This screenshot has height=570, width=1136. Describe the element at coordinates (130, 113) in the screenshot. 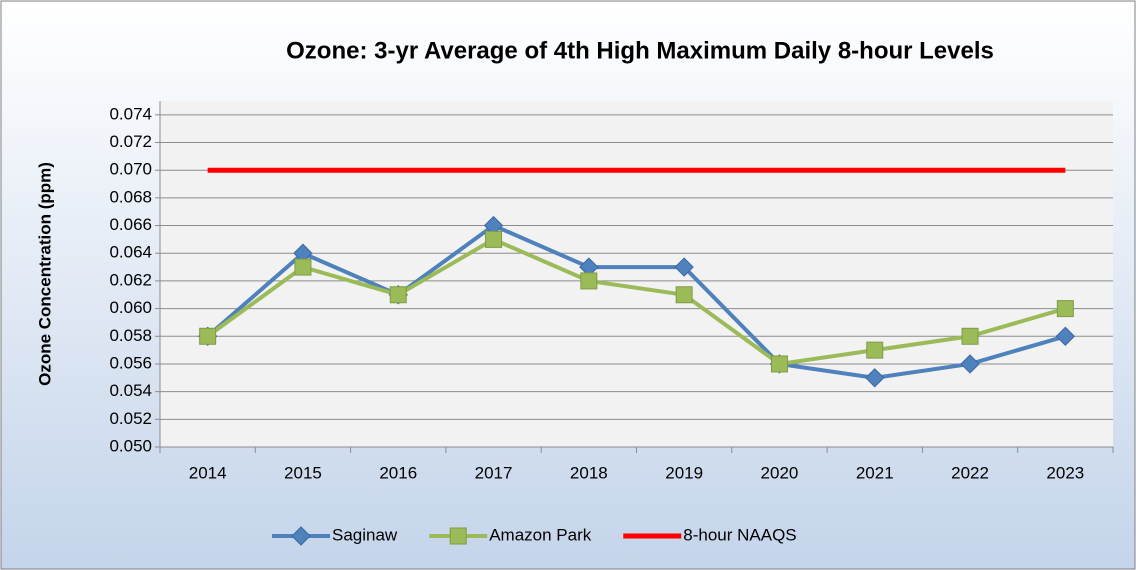

I see `y-tick-label: 0.074` at that location.